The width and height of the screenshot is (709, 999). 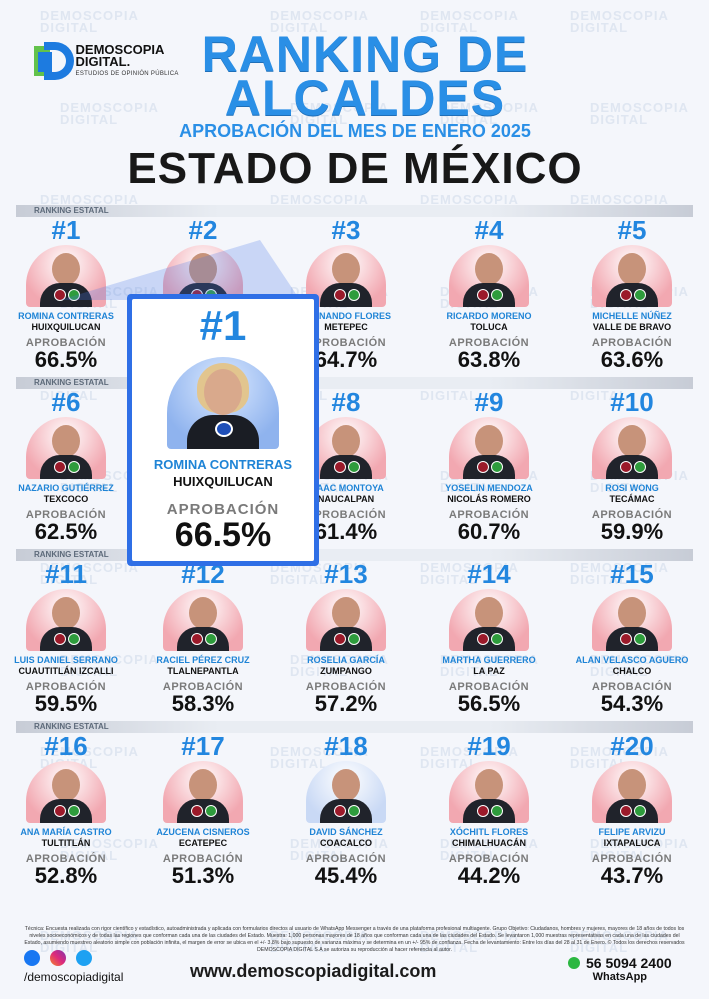 What do you see at coordinates (223, 481) in the screenshot?
I see `featured-city: HUIXQUILUCAN` at bounding box center [223, 481].